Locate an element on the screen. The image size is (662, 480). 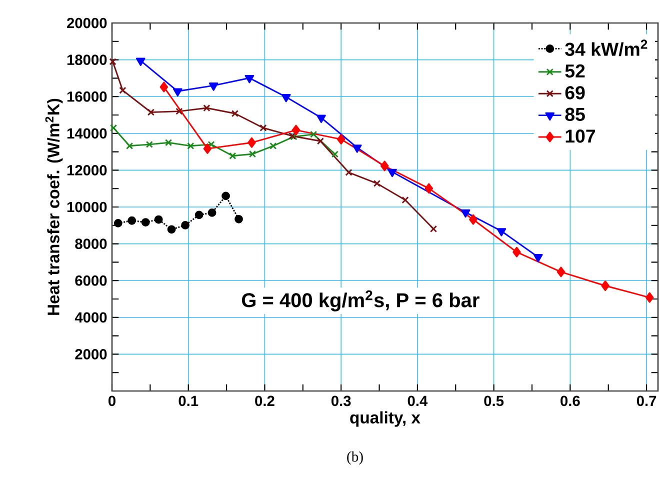
y-tick-label: 20000 is located at coordinates (87, 23).